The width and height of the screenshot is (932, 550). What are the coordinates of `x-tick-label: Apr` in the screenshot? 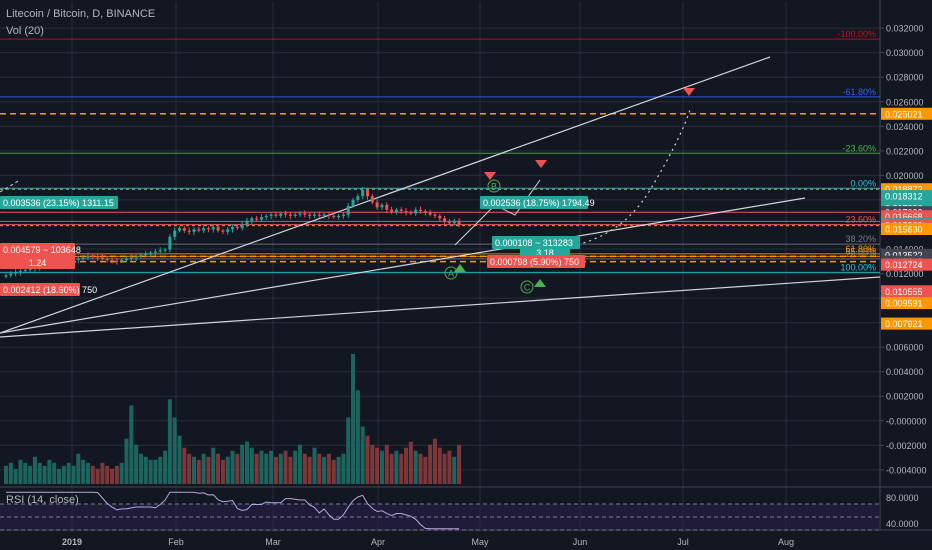 It's located at (378, 542).